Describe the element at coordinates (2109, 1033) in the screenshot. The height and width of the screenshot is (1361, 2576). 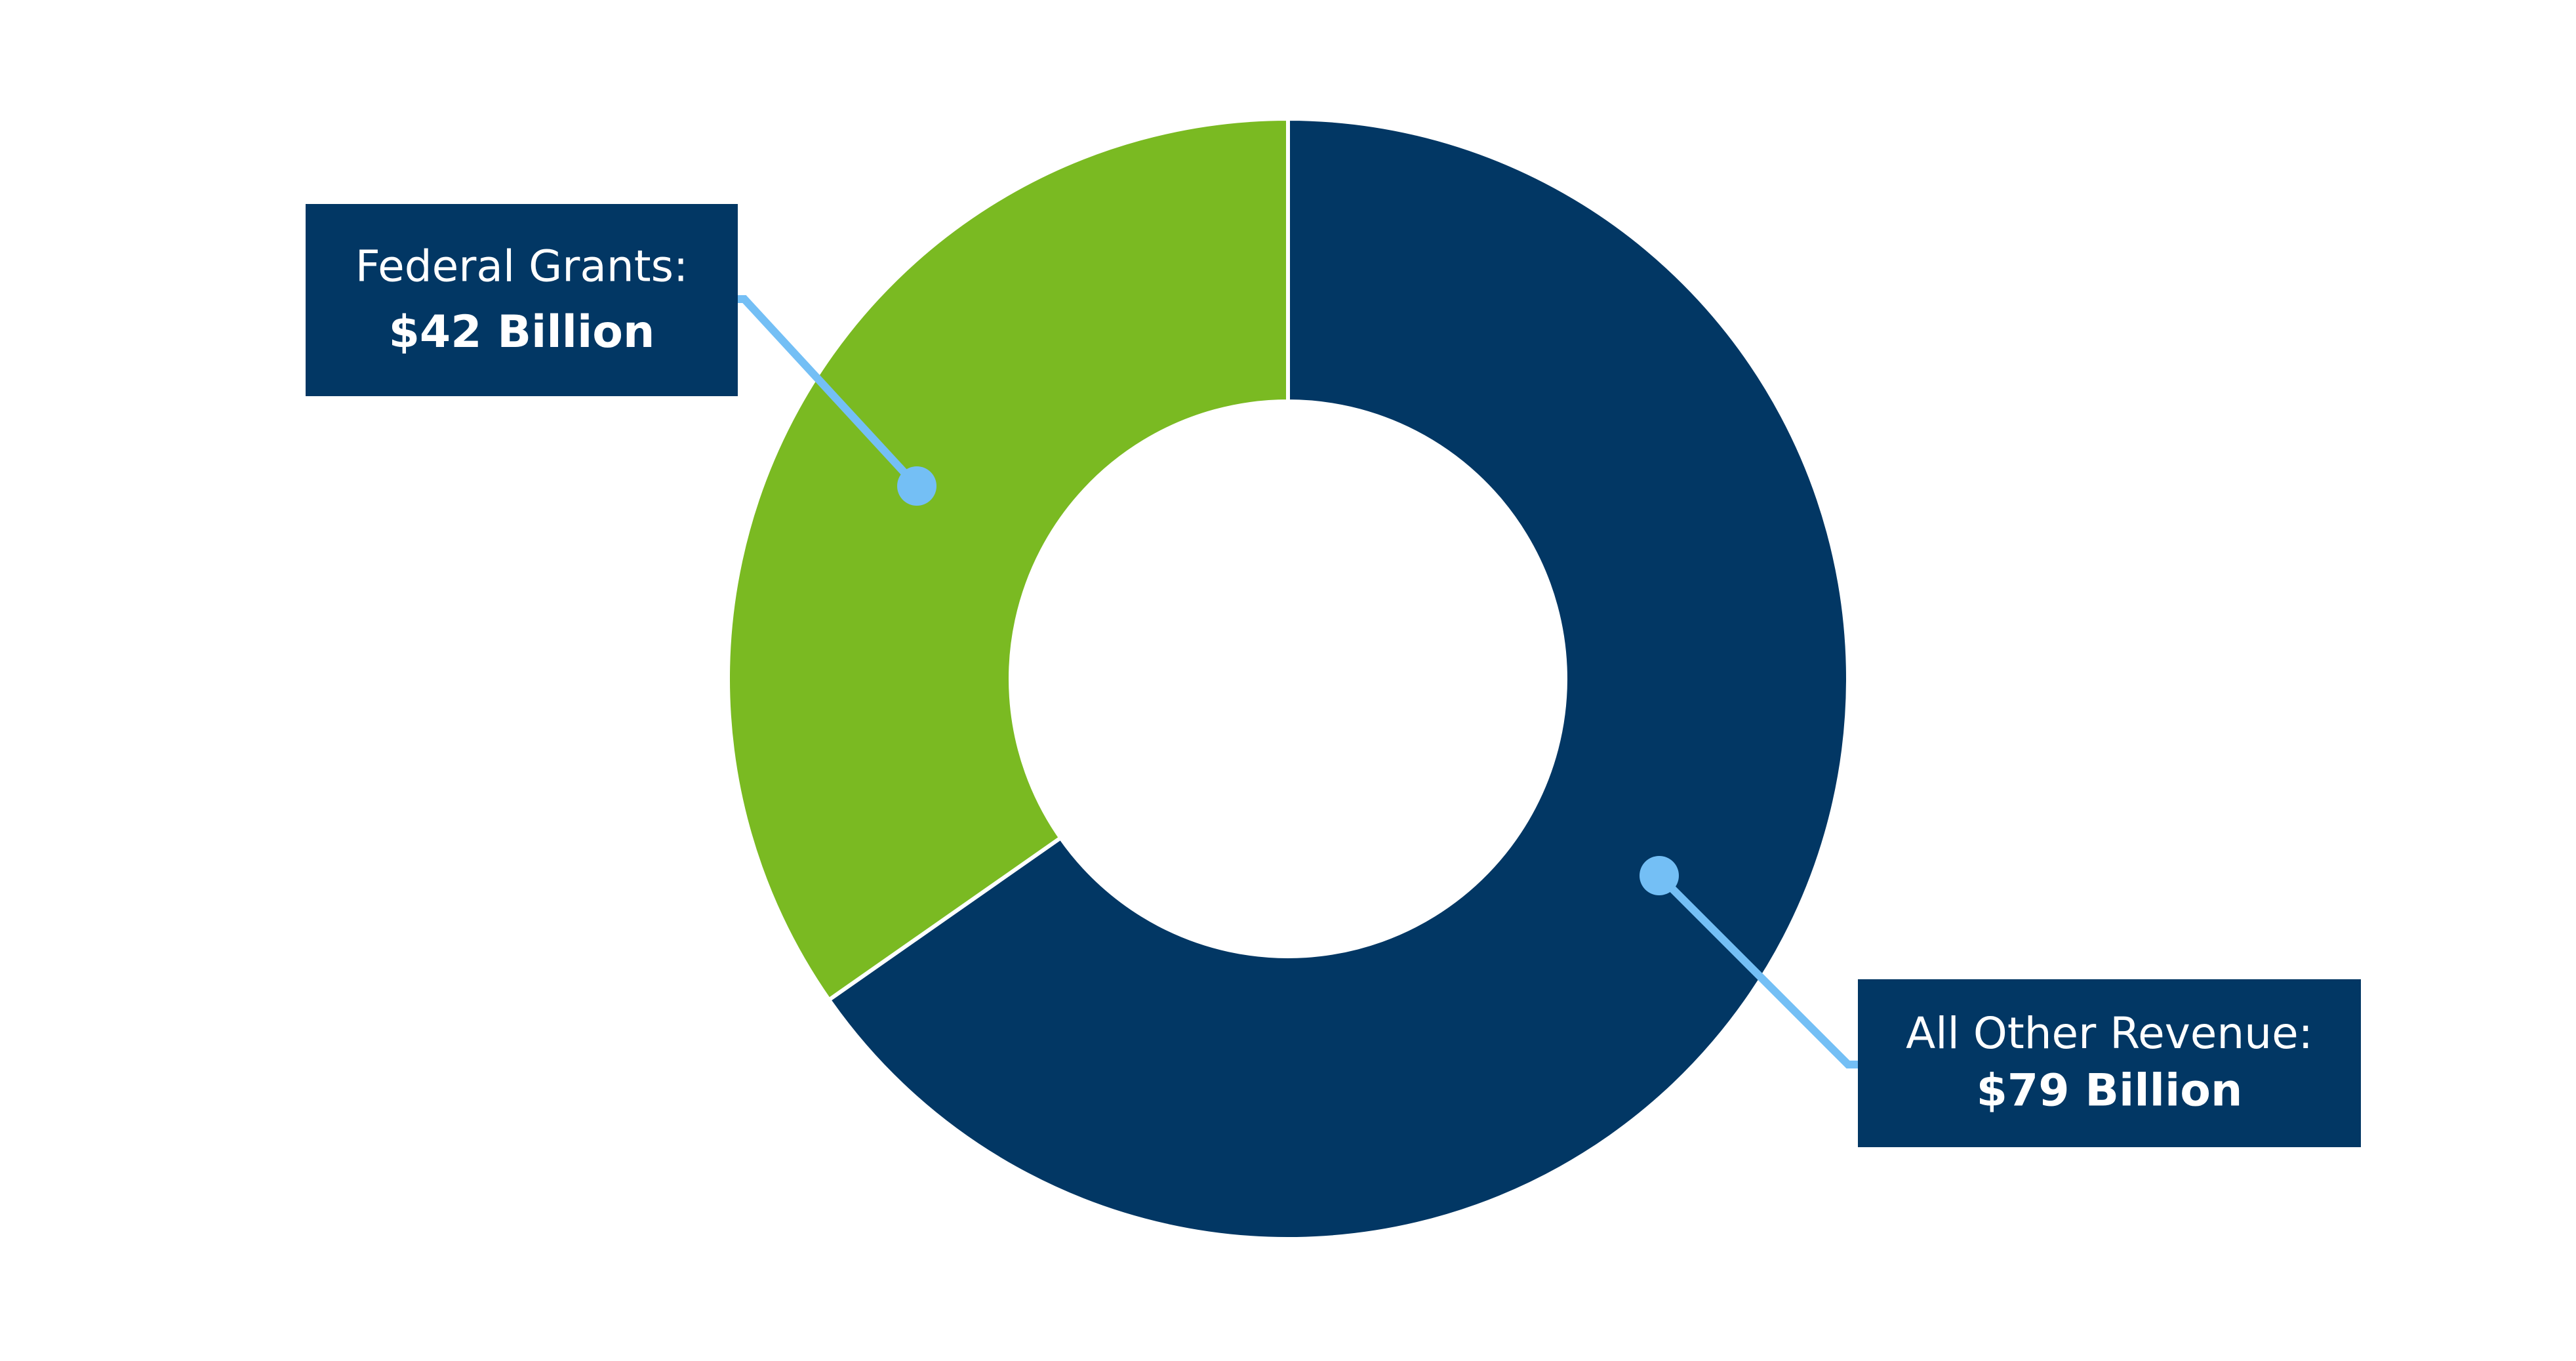
I see `category-label: All Other Revenue:` at that location.